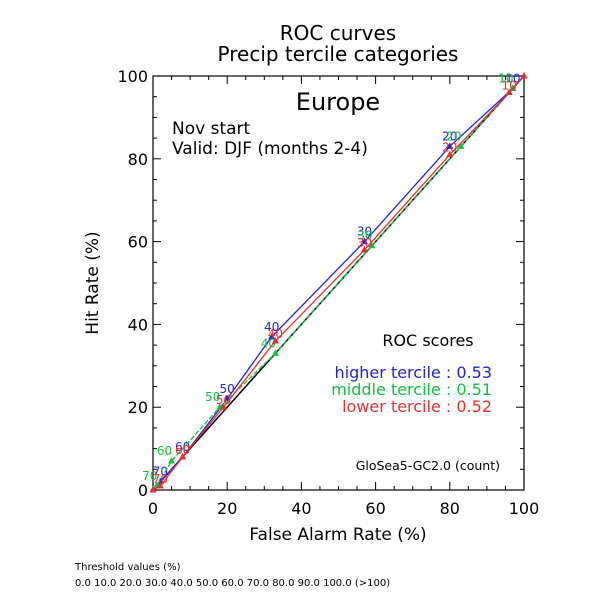 This screenshot has height=600, width=600. I want to click on middle-tercile-threshold-label: 10, so click(505, 78).